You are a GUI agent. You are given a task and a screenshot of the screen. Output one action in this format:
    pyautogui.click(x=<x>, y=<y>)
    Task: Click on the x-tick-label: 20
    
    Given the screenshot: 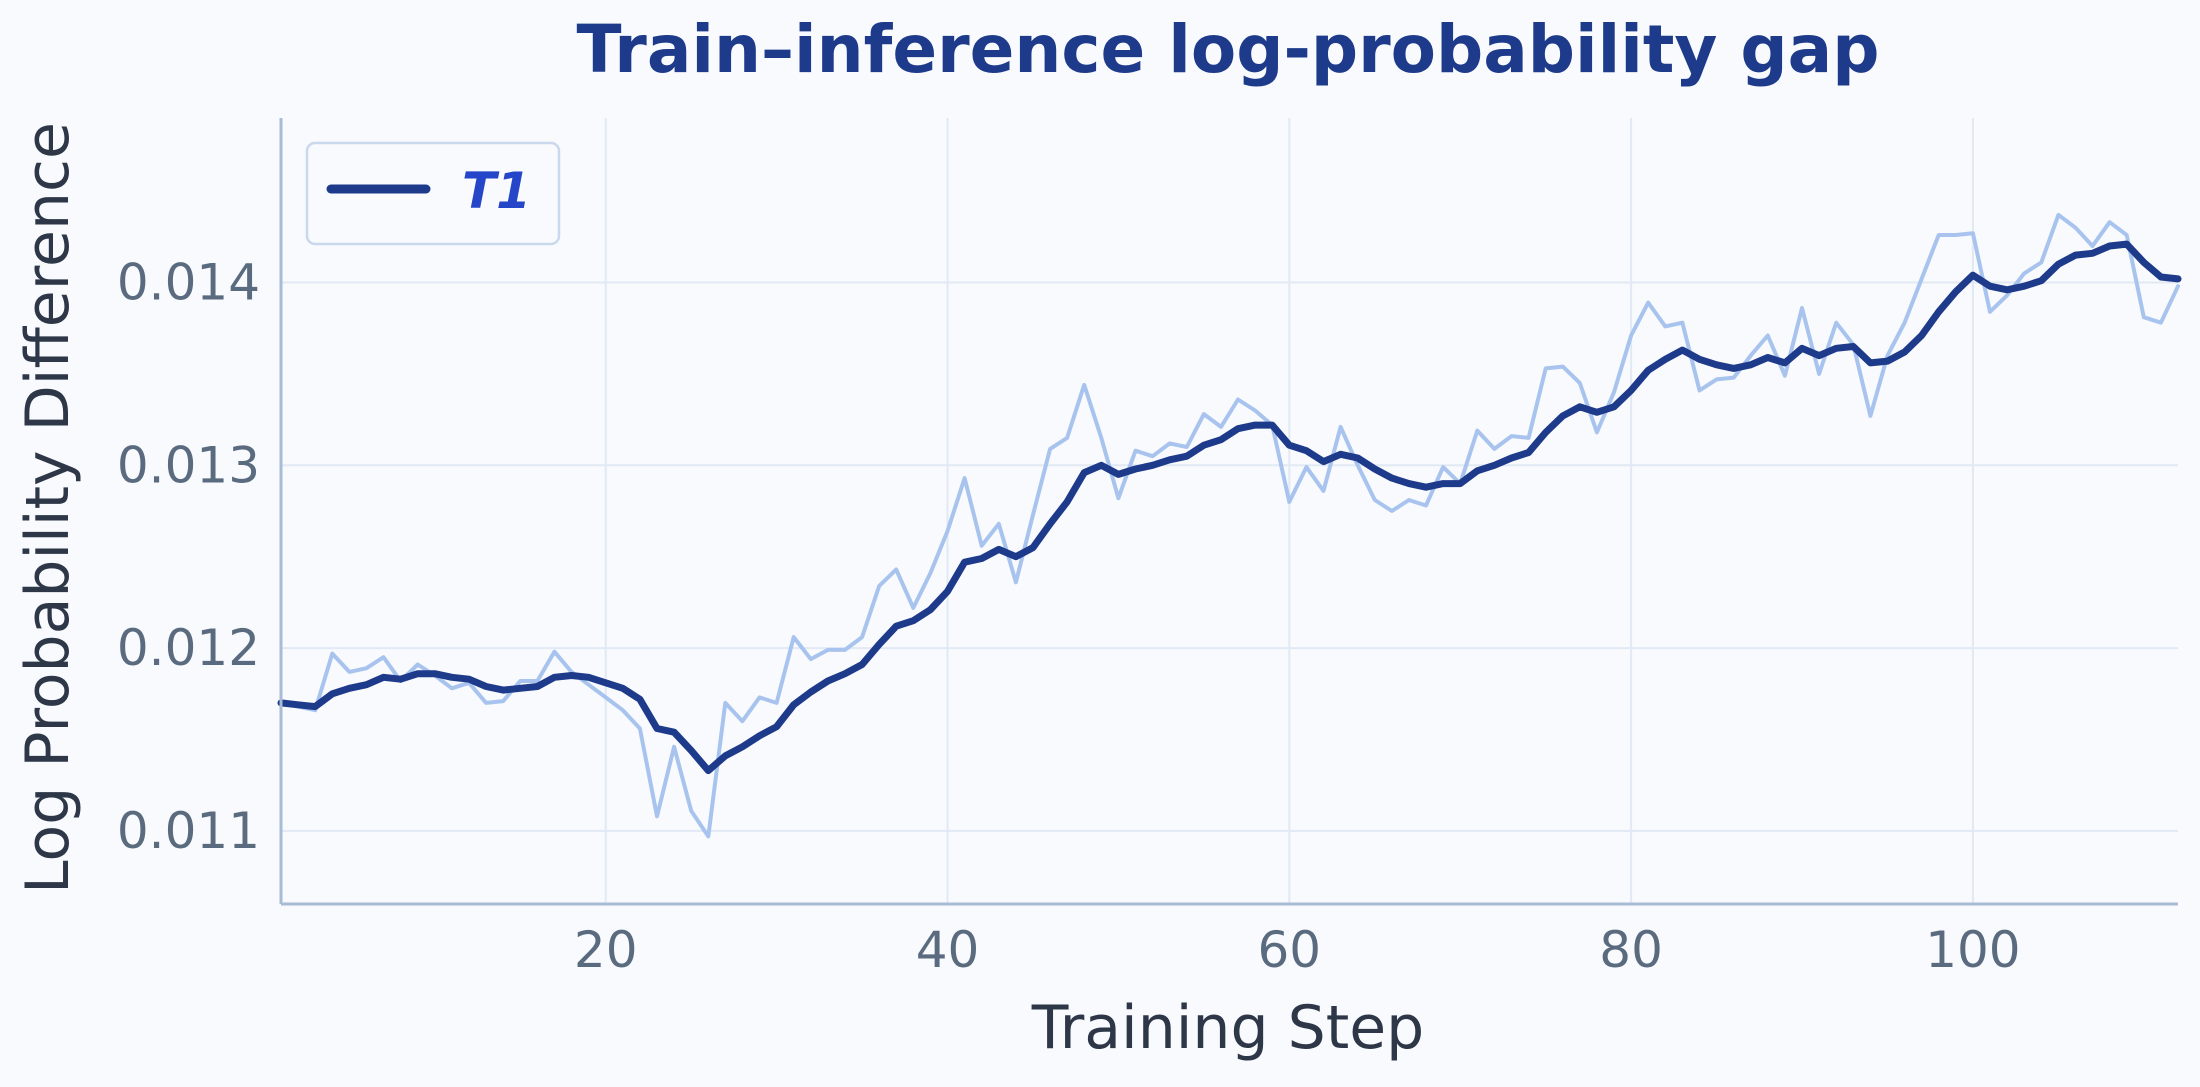 What is the action you would take?
    pyautogui.click(x=606, y=950)
    